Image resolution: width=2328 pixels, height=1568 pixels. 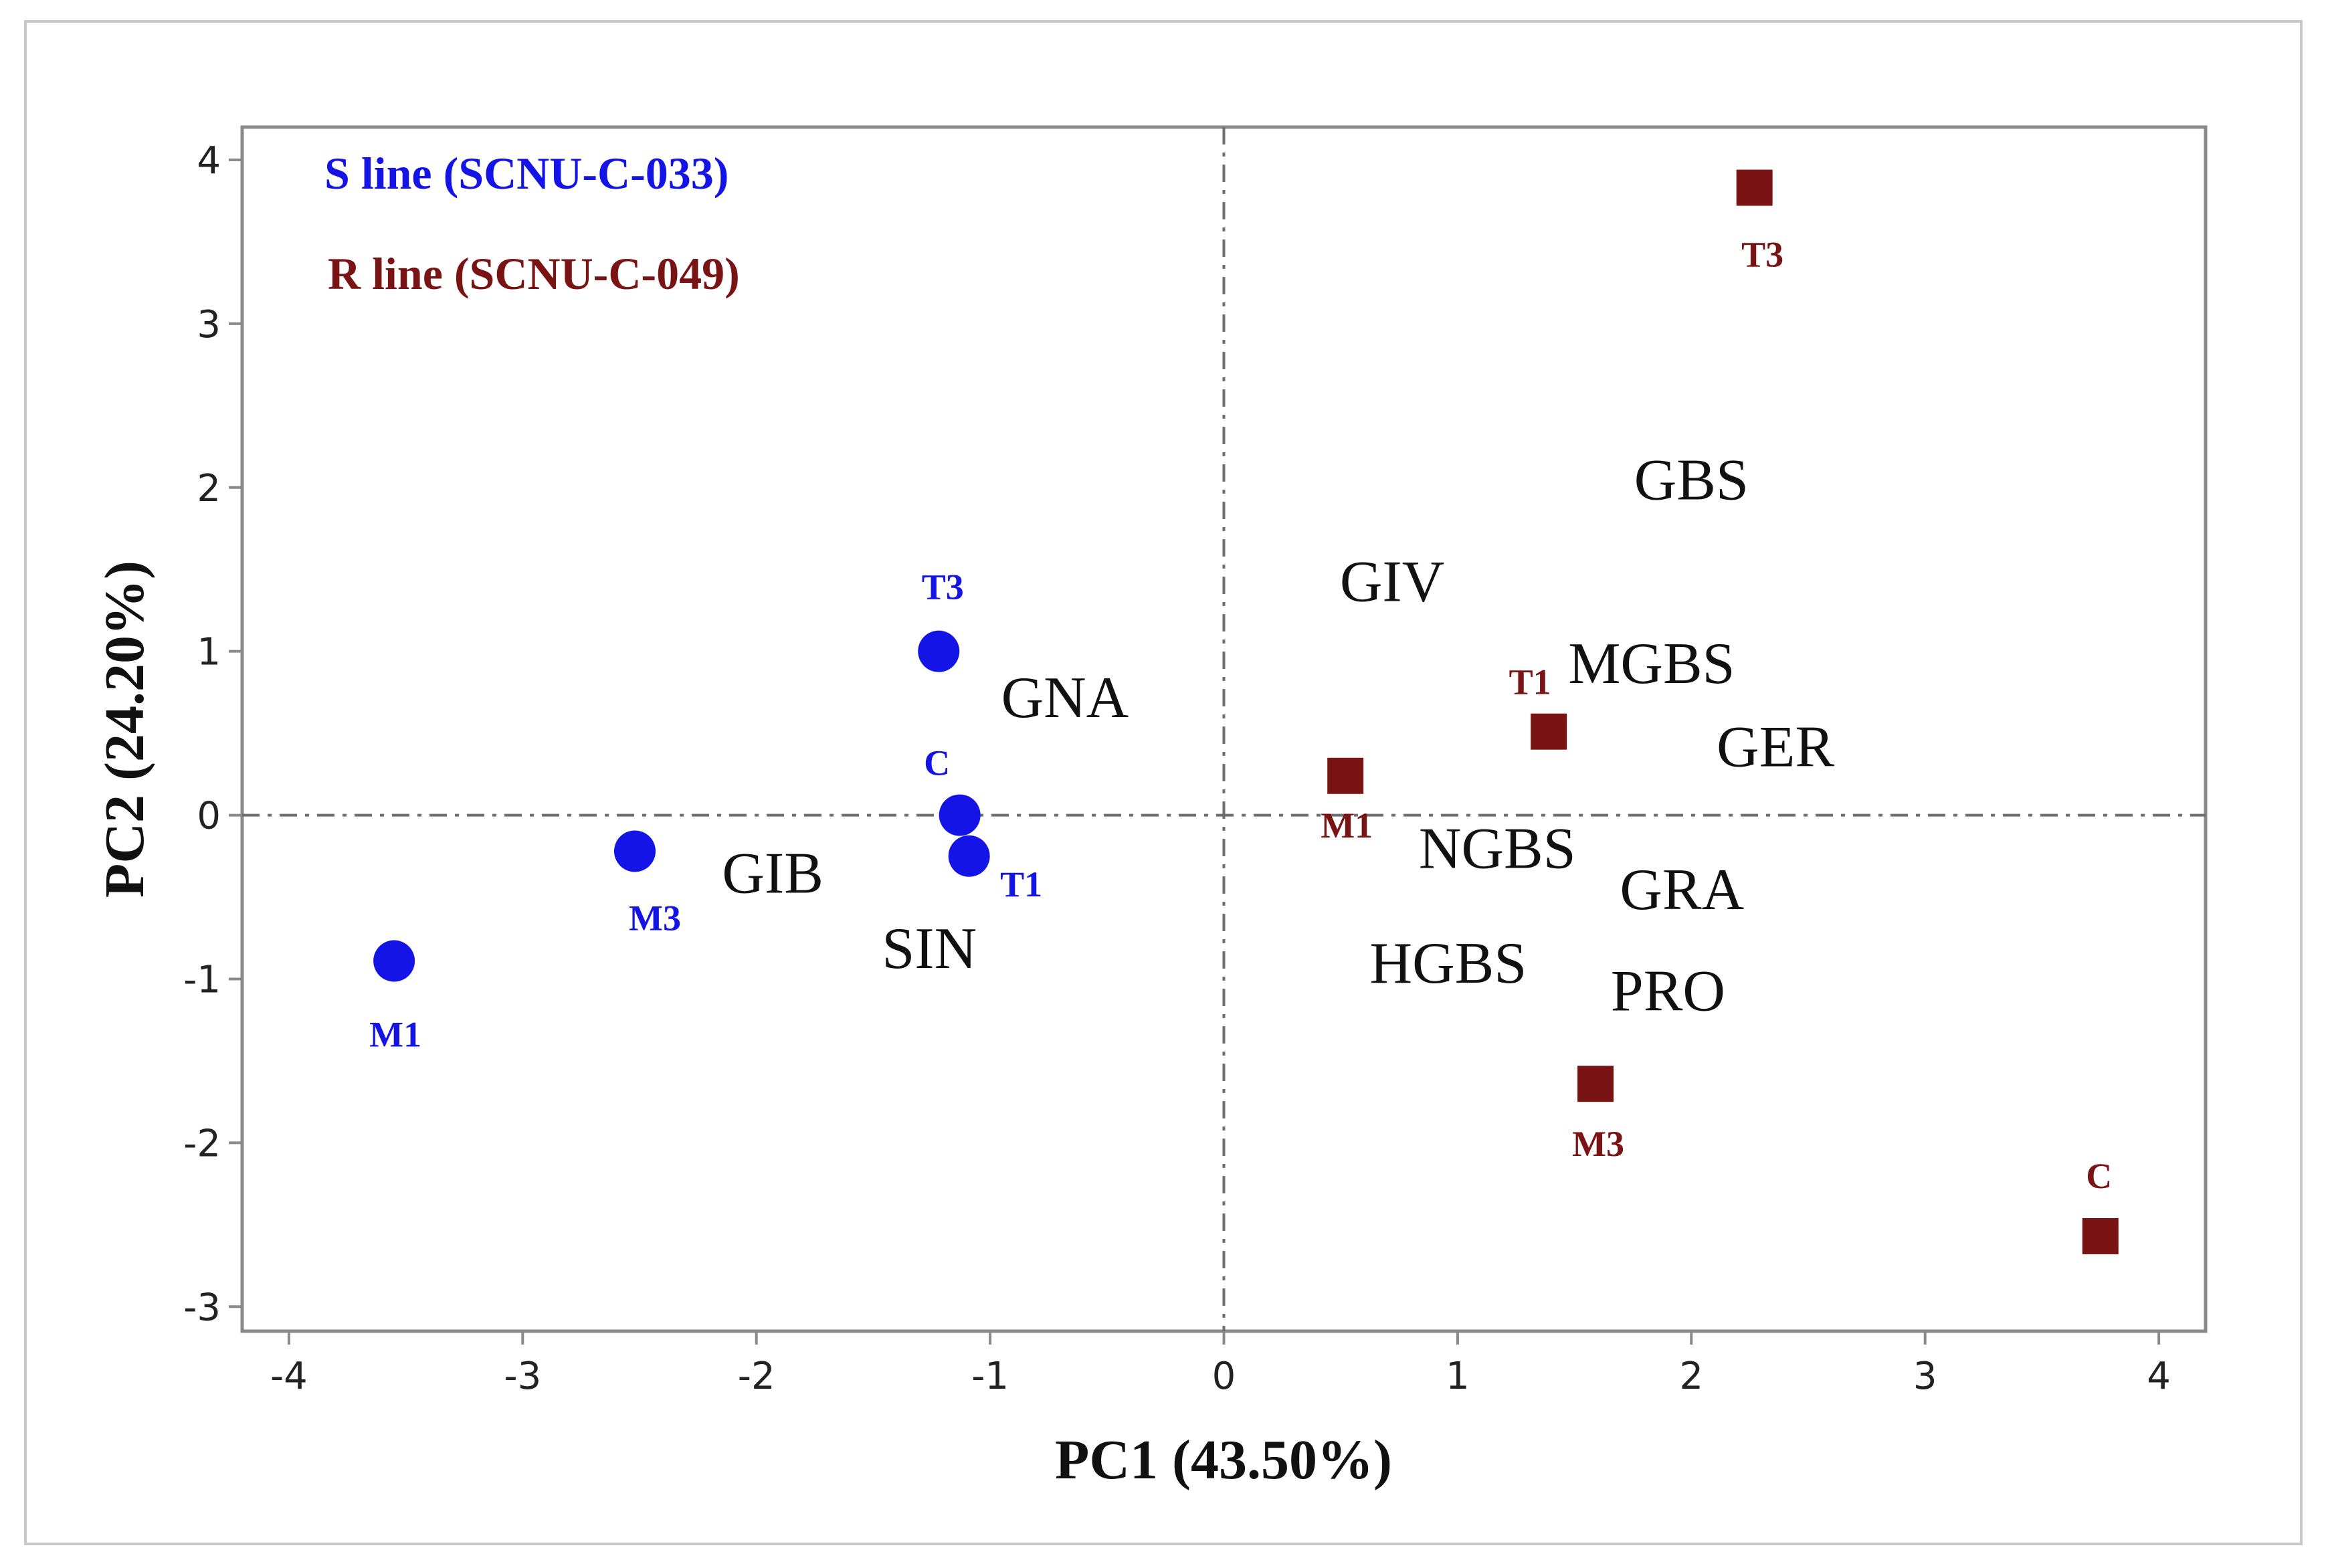 I want to click on x-tick-label: 2, so click(x=1691, y=1376).